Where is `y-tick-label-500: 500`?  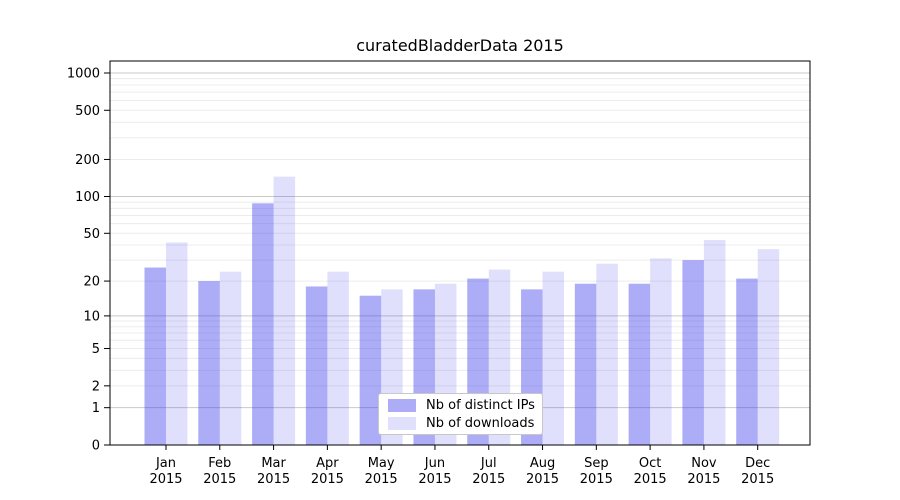
y-tick-label-500: 500 is located at coordinates (87, 111).